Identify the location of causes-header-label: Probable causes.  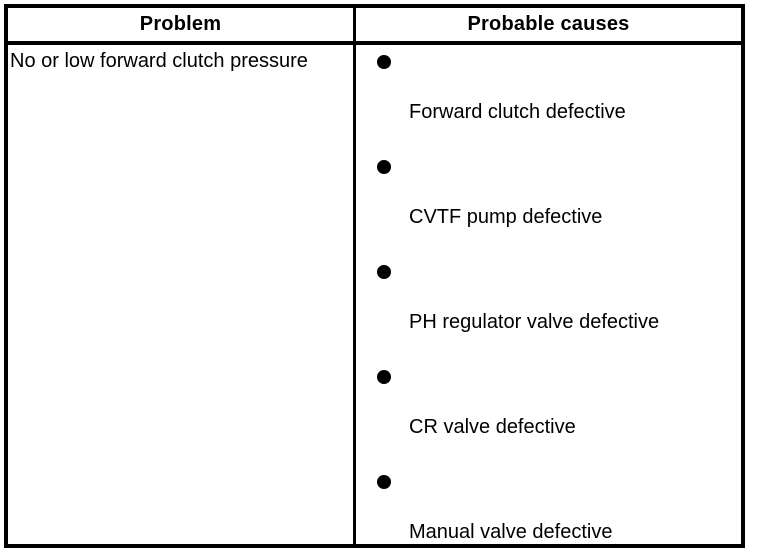
(548, 24).